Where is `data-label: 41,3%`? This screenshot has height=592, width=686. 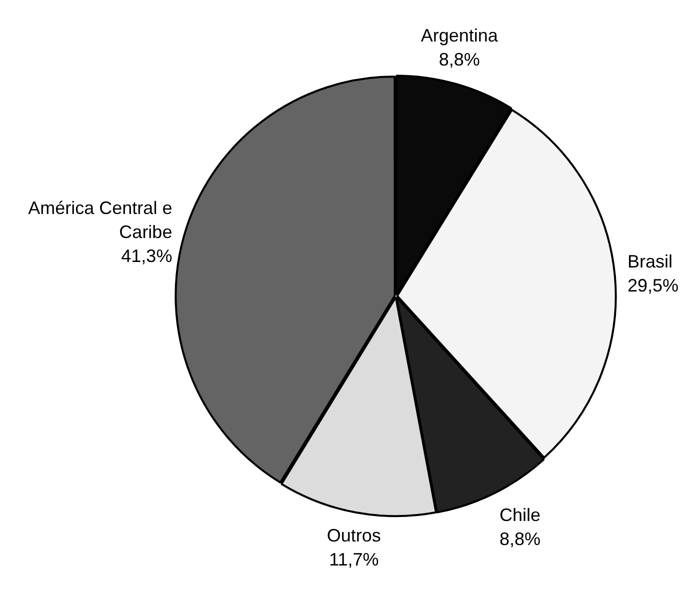
data-label: 41,3% is located at coordinates (146, 256).